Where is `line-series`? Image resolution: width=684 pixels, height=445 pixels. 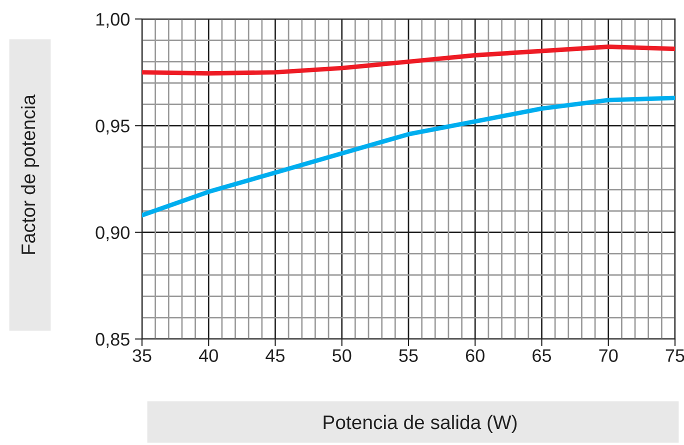
line-series is located at coordinates (408, 60).